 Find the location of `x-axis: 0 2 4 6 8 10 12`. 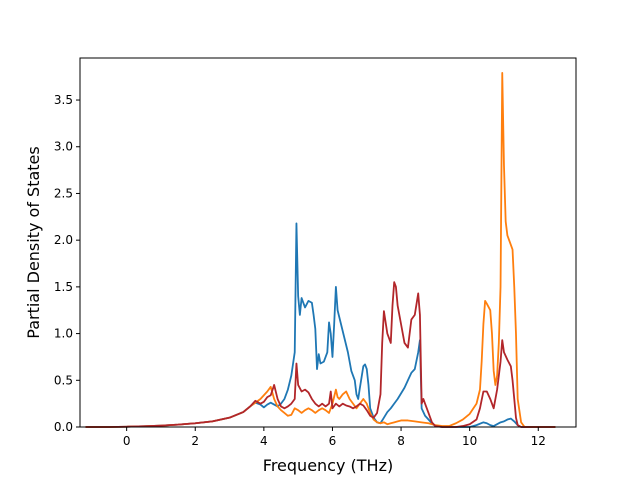

x-axis: 0 2 4 6 8 10 12 is located at coordinates (334, 437).